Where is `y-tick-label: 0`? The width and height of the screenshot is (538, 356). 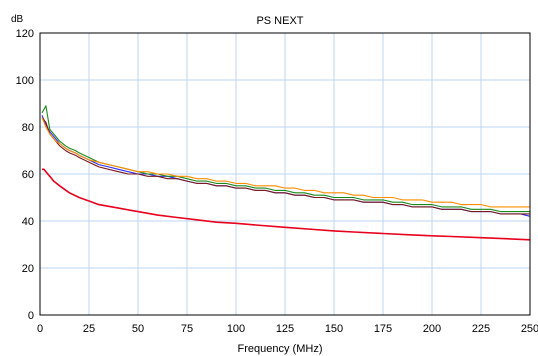
y-tick-label: 0 is located at coordinates (31, 316).